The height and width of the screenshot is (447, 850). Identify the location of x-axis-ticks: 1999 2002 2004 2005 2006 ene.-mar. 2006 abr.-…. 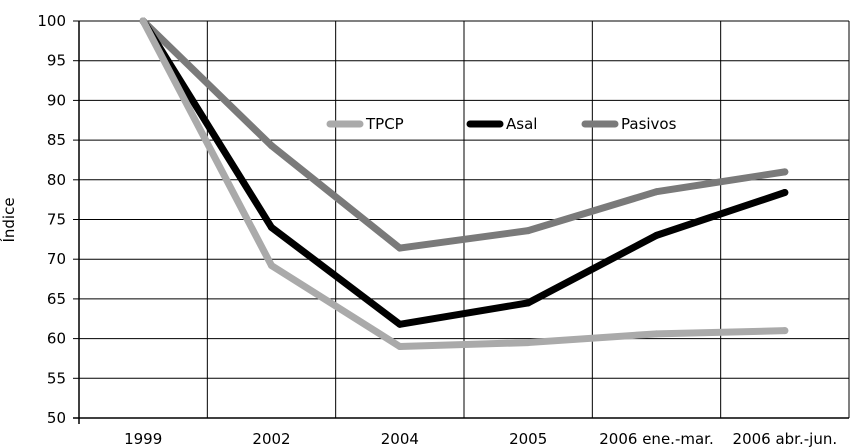
(480, 438).